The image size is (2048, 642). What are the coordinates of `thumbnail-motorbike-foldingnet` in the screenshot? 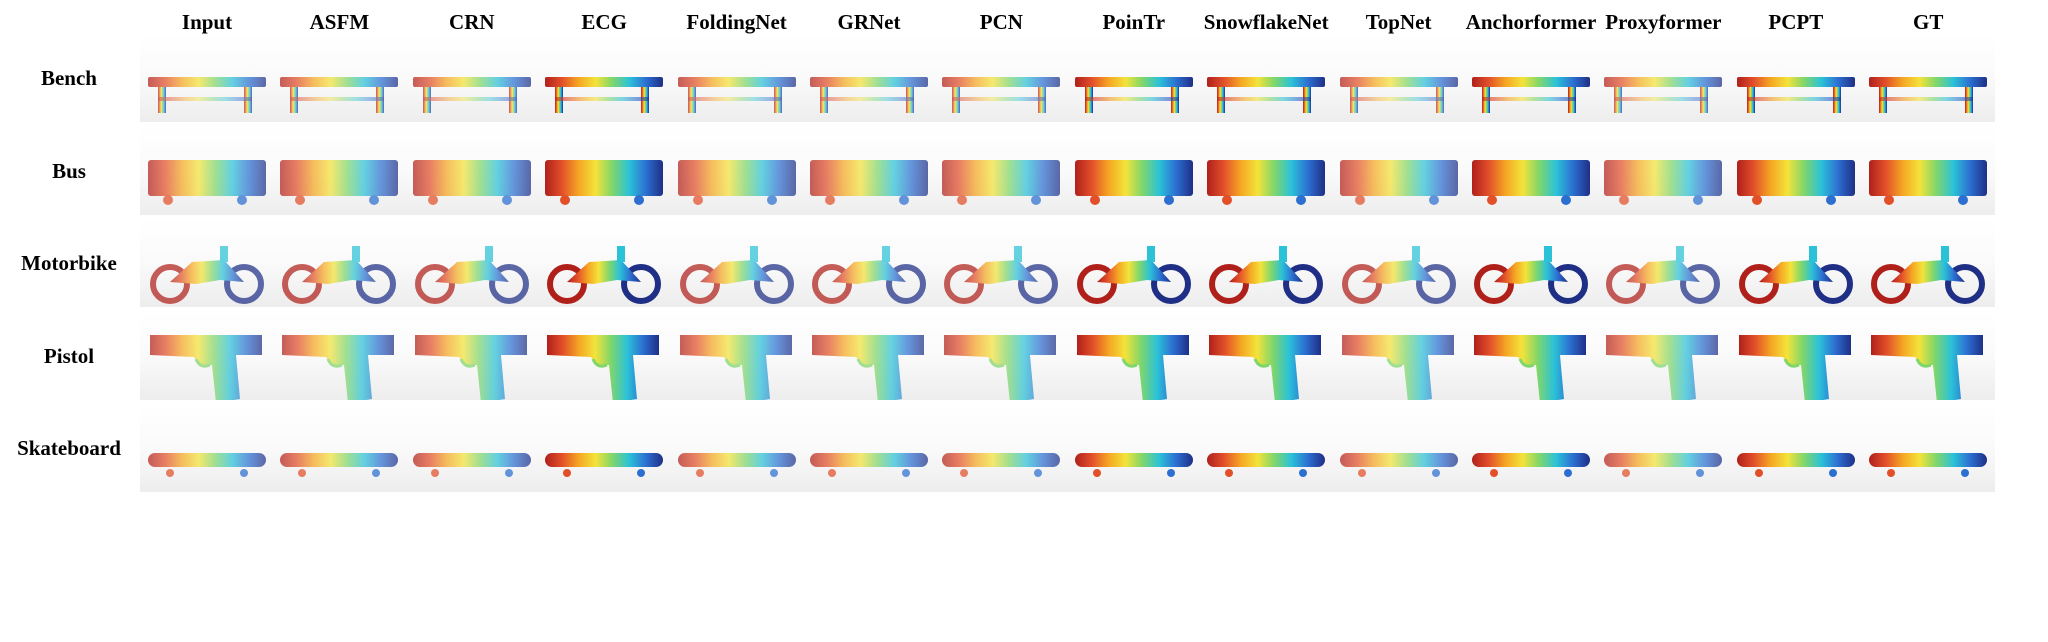 It's located at (736, 263).